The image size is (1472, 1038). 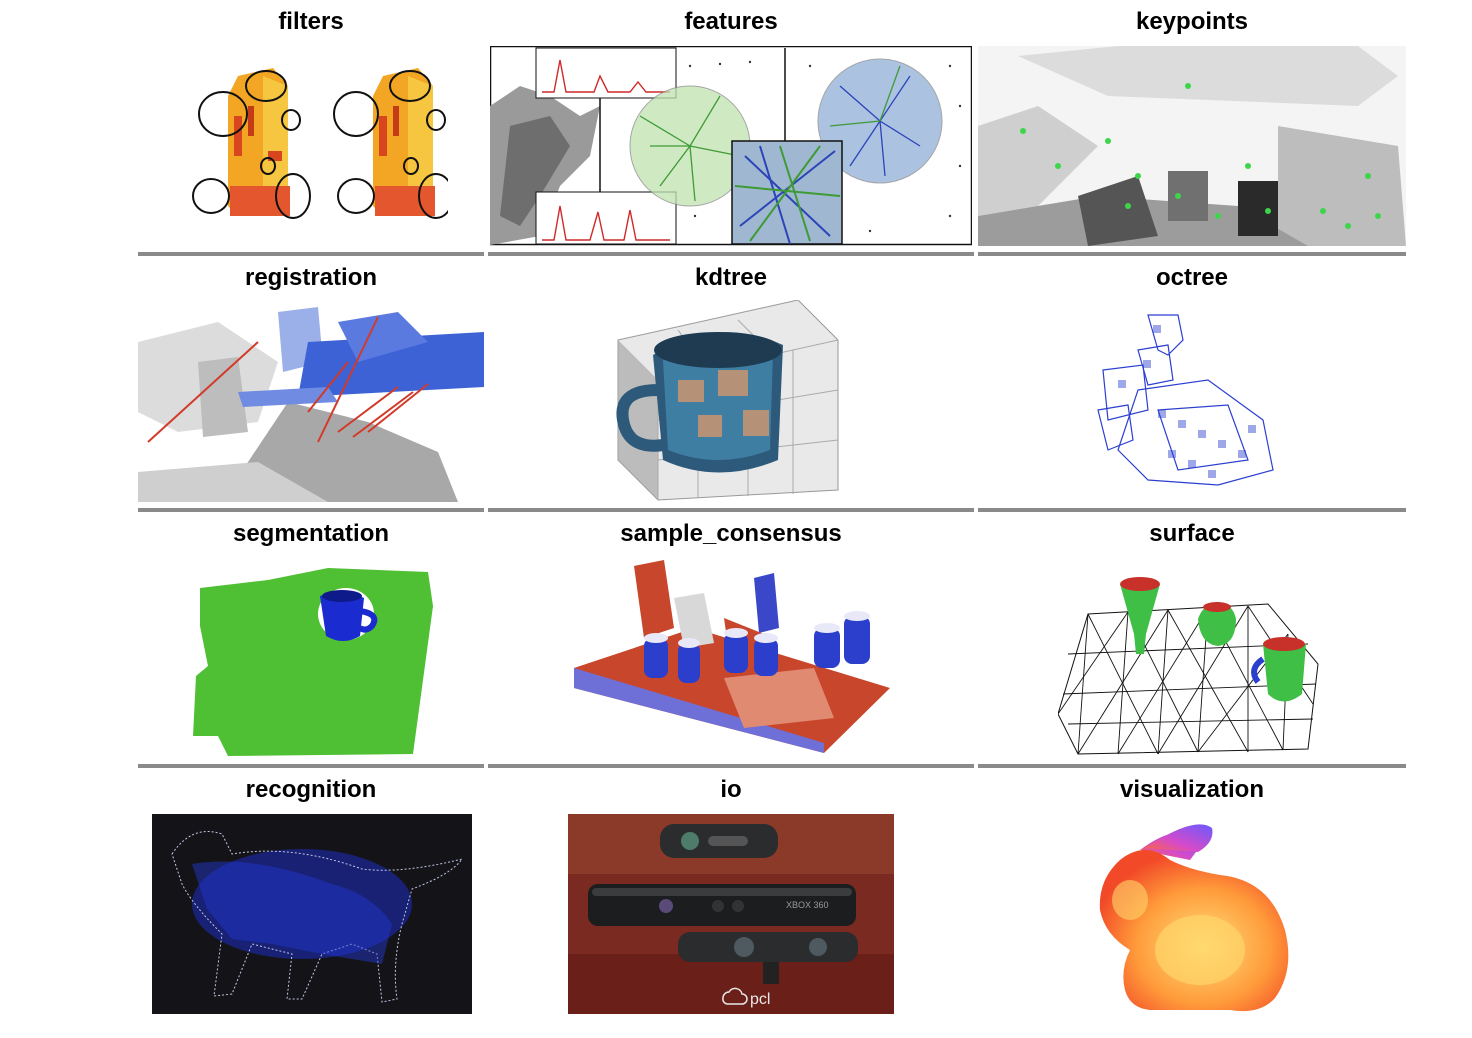 What do you see at coordinates (760, 999) in the screenshot?
I see `pcl-logo-text: pcl` at bounding box center [760, 999].